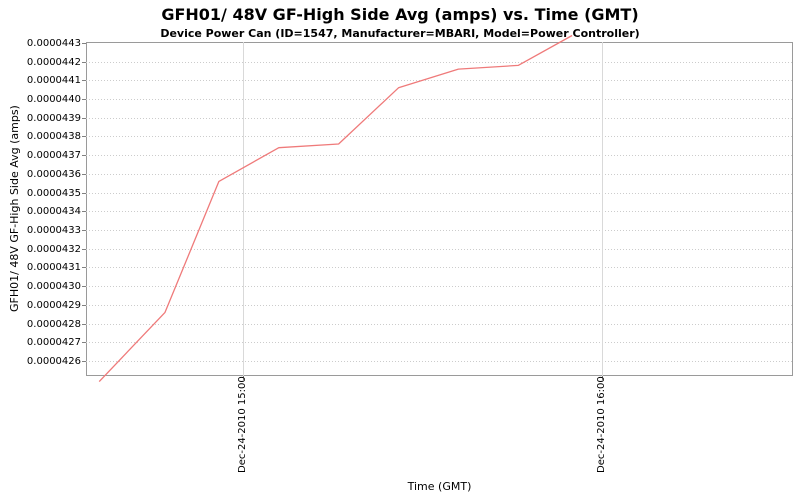  What do you see at coordinates (53, 193) in the screenshot?
I see `y-tick-label: 0.0000435` at bounding box center [53, 193].